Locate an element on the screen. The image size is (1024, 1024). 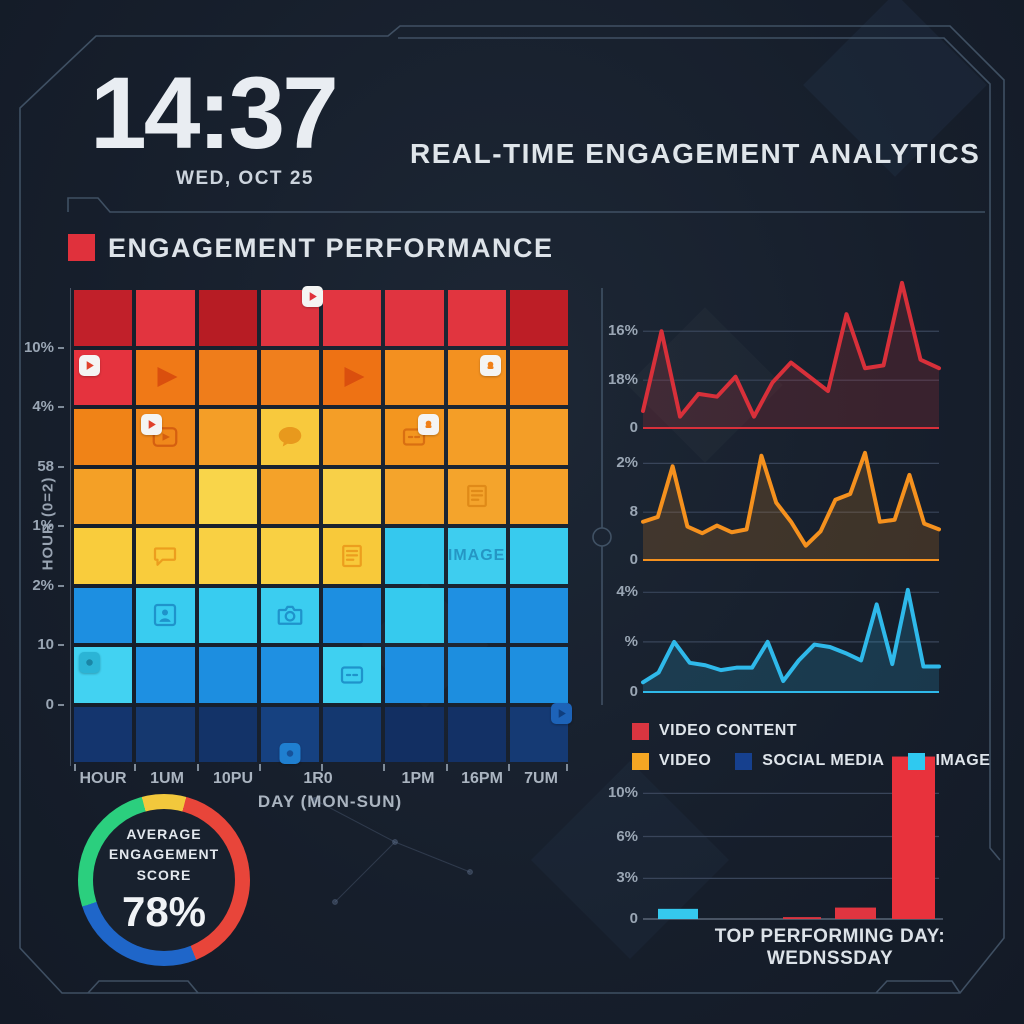
heatmap-cell-r2c7 is located at coordinates (476, 377).